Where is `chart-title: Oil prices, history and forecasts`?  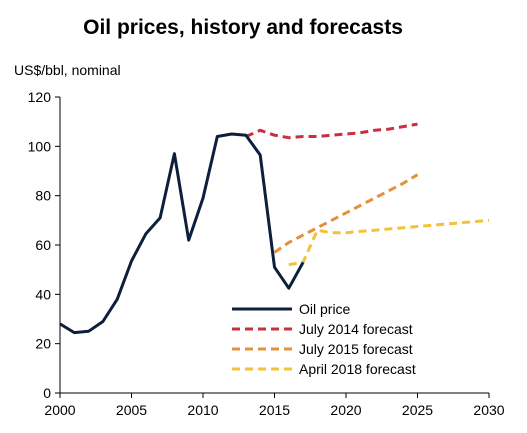
chart-title: Oil prices, history and forecasts is located at coordinates (243, 27).